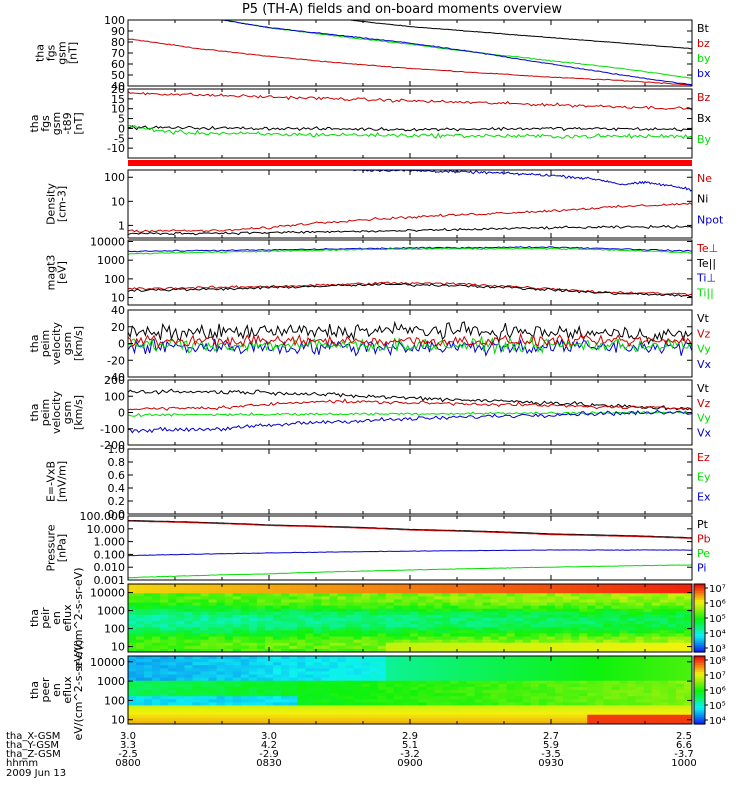  What do you see at coordinates (410, 128) in the screenshot?
I see `series-line-bx` at bounding box center [410, 128].